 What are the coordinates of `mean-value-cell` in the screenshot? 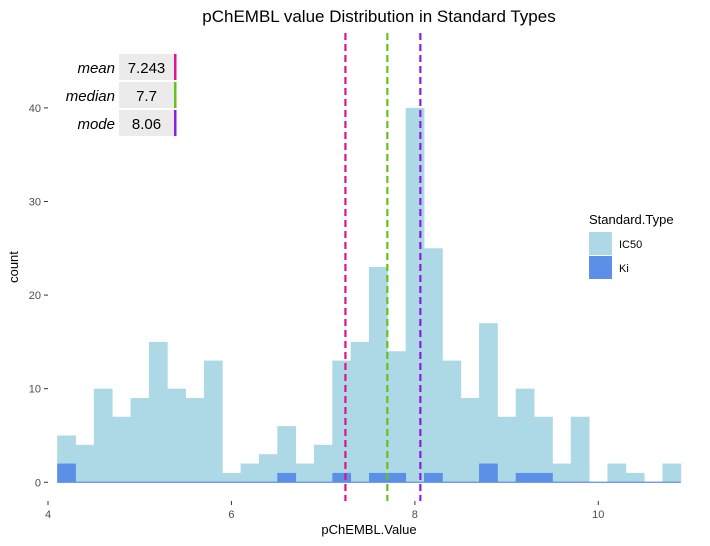 It's located at (146, 67).